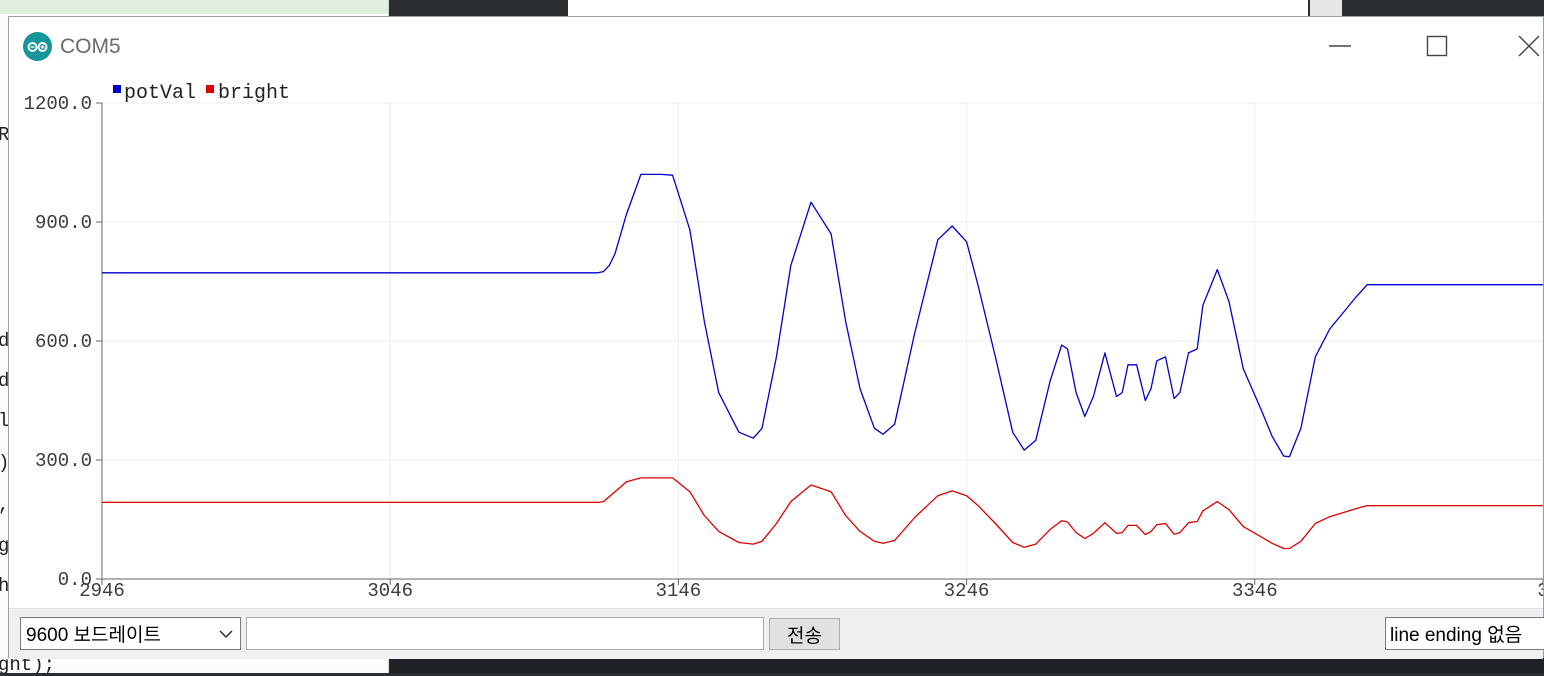  I want to click on minimize-icon, so click(1340, 46).